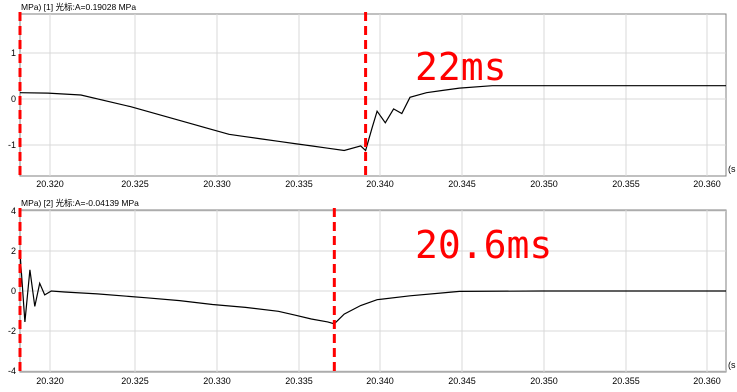 The width and height of the screenshot is (737, 392). What do you see at coordinates (13, 53) in the screenshot?
I see `y-tick-label: 1` at bounding box center [13, 53].